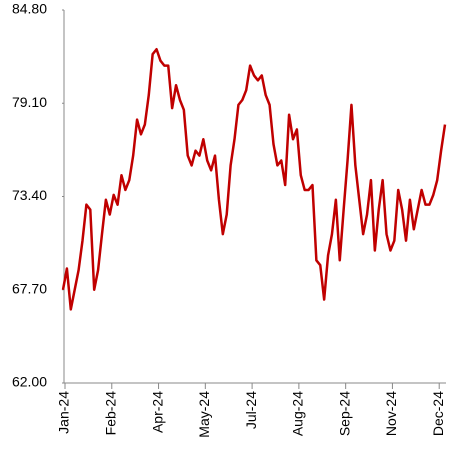  What do you see at coordinates (110, 413) in the screenshot?
I see `x-tick-label: Feb-24` at bounding box center [110, 413].